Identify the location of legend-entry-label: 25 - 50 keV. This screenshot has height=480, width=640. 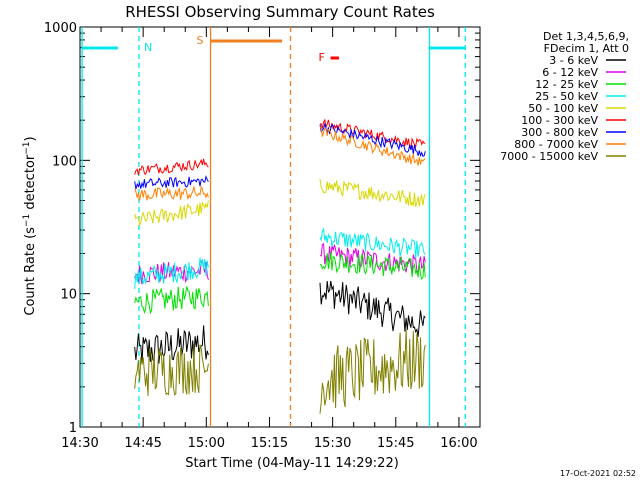
(566, 96).